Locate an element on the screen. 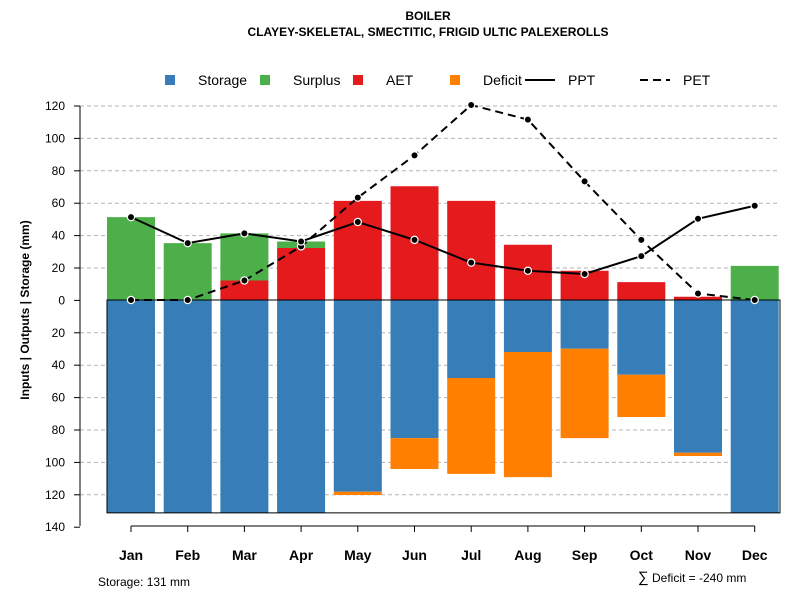 This screenshot has width=800, height=600. x-tick-label: Jul is located at coordinates (471, 555).